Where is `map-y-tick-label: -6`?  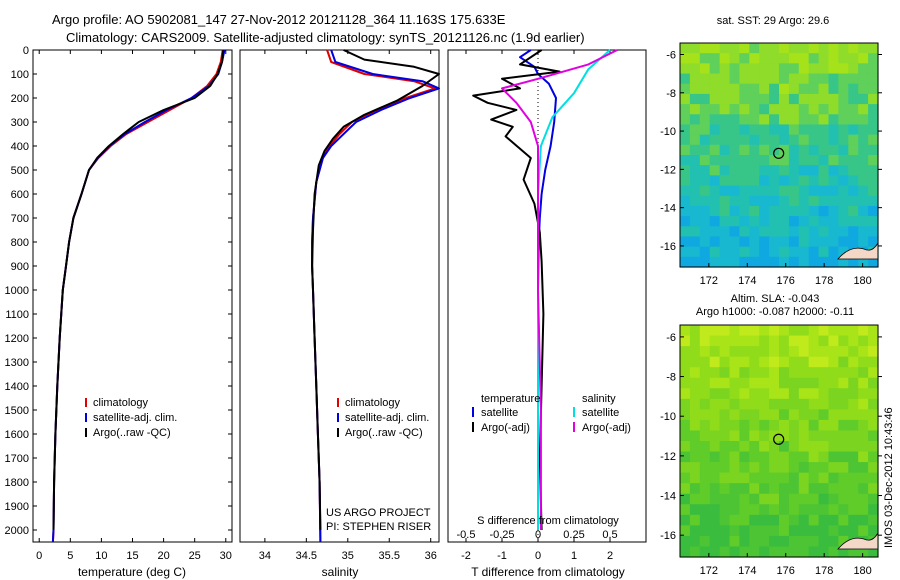 map-y-tick-label: -6 is located at coordinates (671, 338).